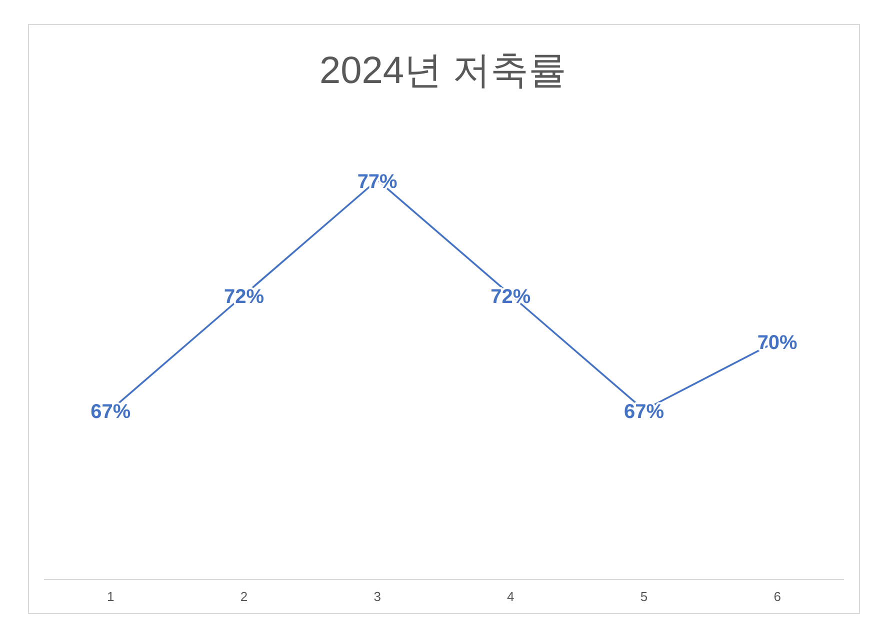 The image size is (881, 635). Describe the element at coordinates (110, 596) in the screenshot. I see `x-tick-label: 1` at that location.